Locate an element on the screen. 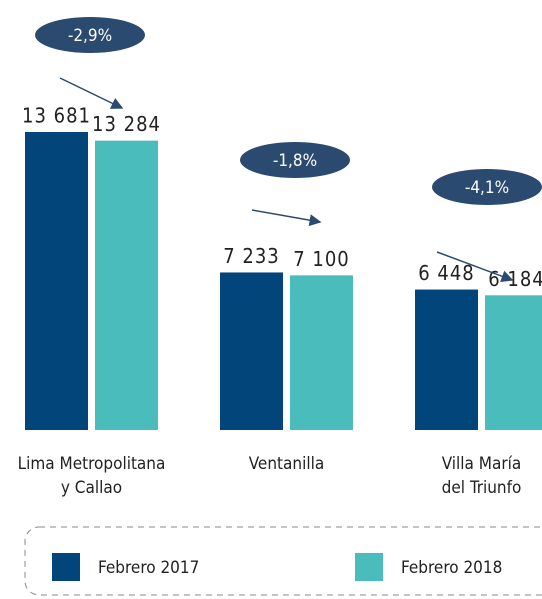  value-label: 13 681 is located at coordinates (56, 116).